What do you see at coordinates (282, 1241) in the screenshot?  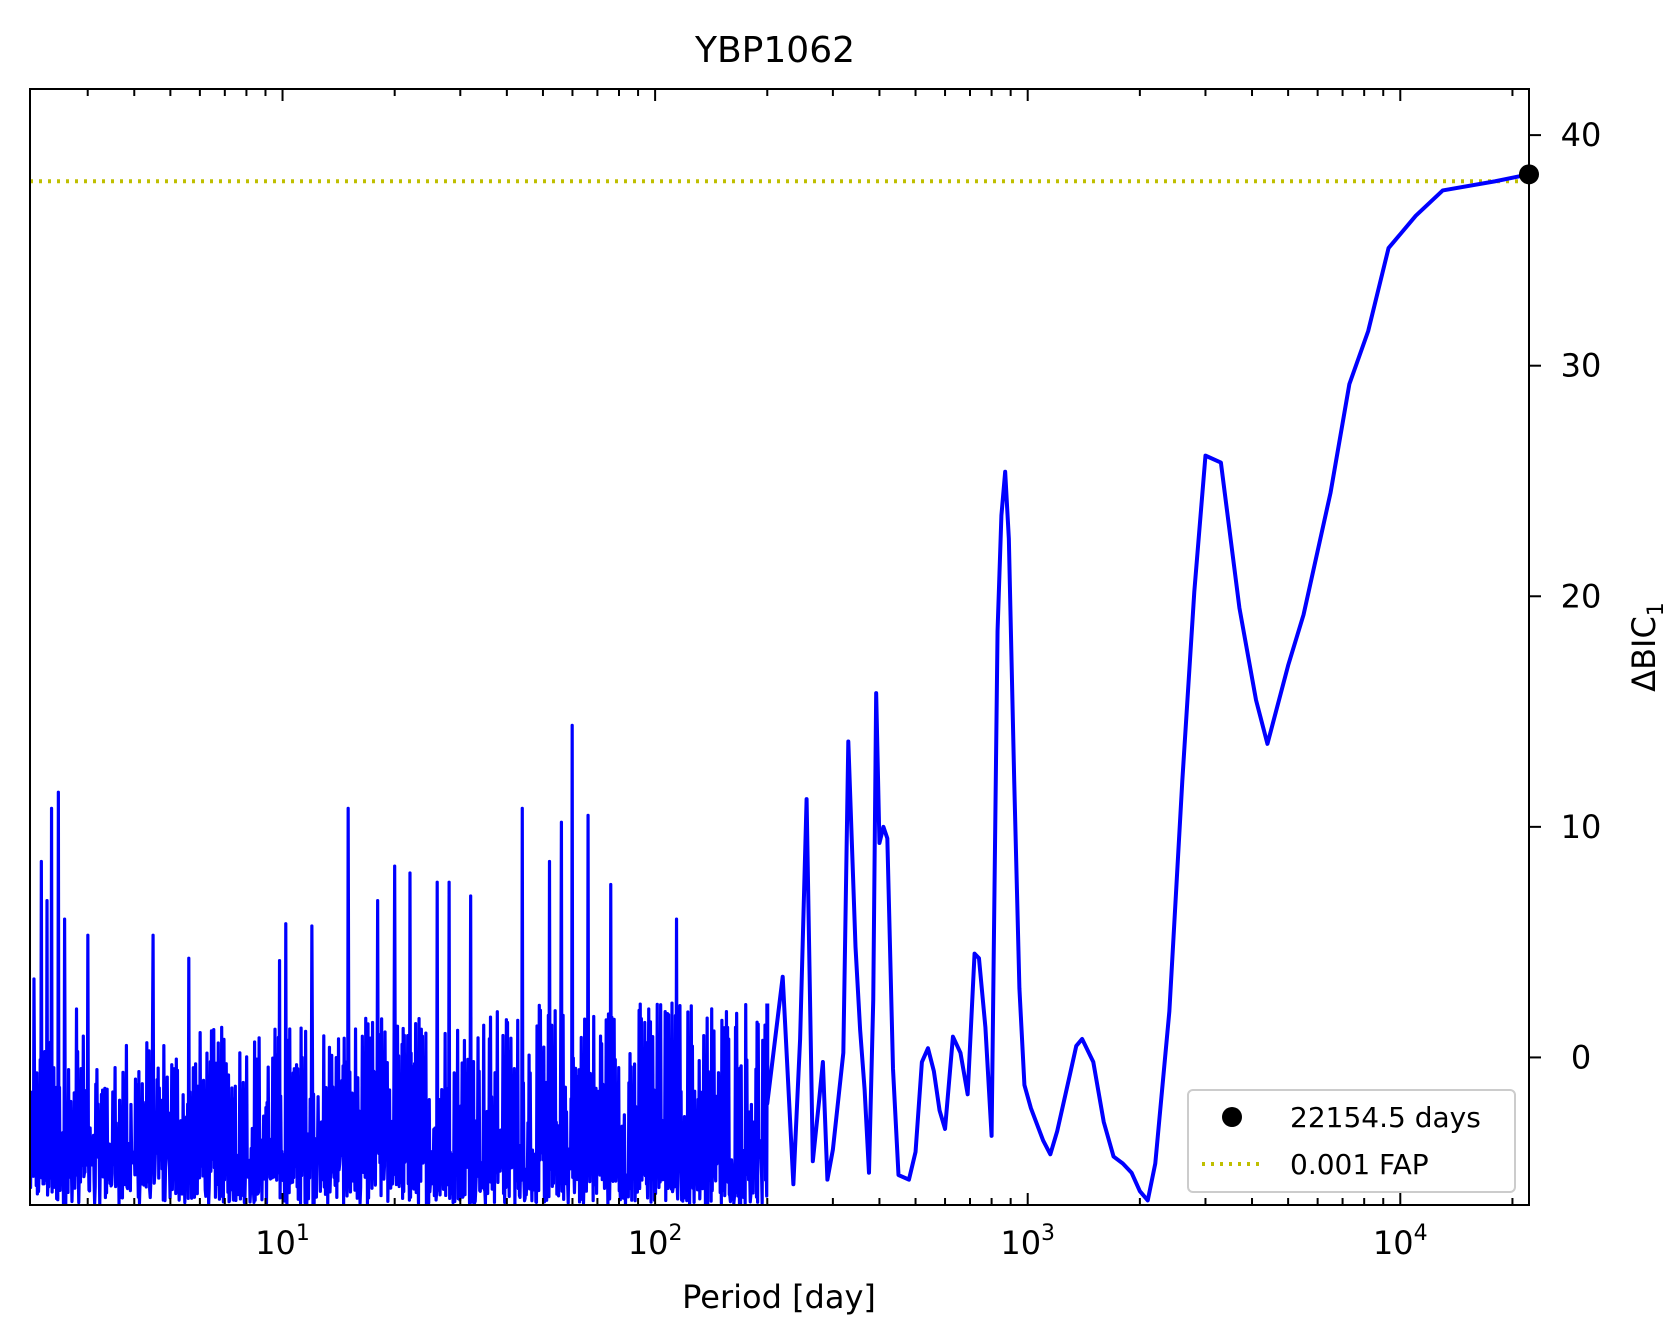 I see `x-tick-label: 10¹` at bounding box center [282, 1241].